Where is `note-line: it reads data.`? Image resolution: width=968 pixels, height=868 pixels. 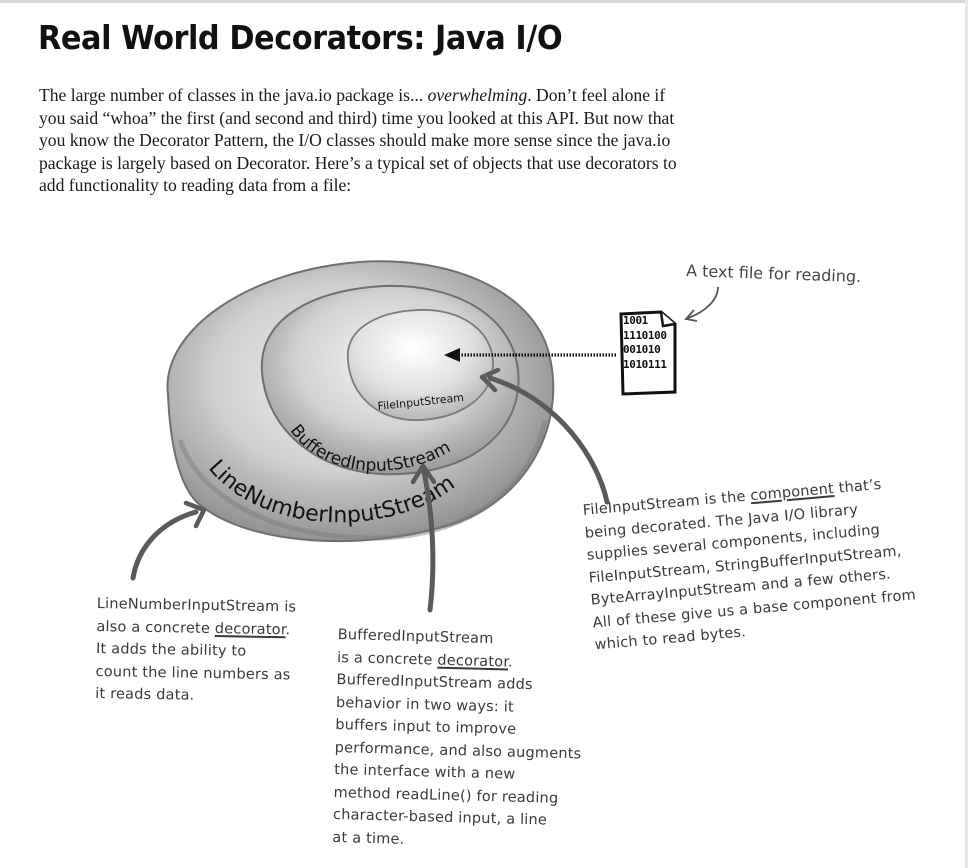 note-line: it reads data. is located at coordinates (145, 694).